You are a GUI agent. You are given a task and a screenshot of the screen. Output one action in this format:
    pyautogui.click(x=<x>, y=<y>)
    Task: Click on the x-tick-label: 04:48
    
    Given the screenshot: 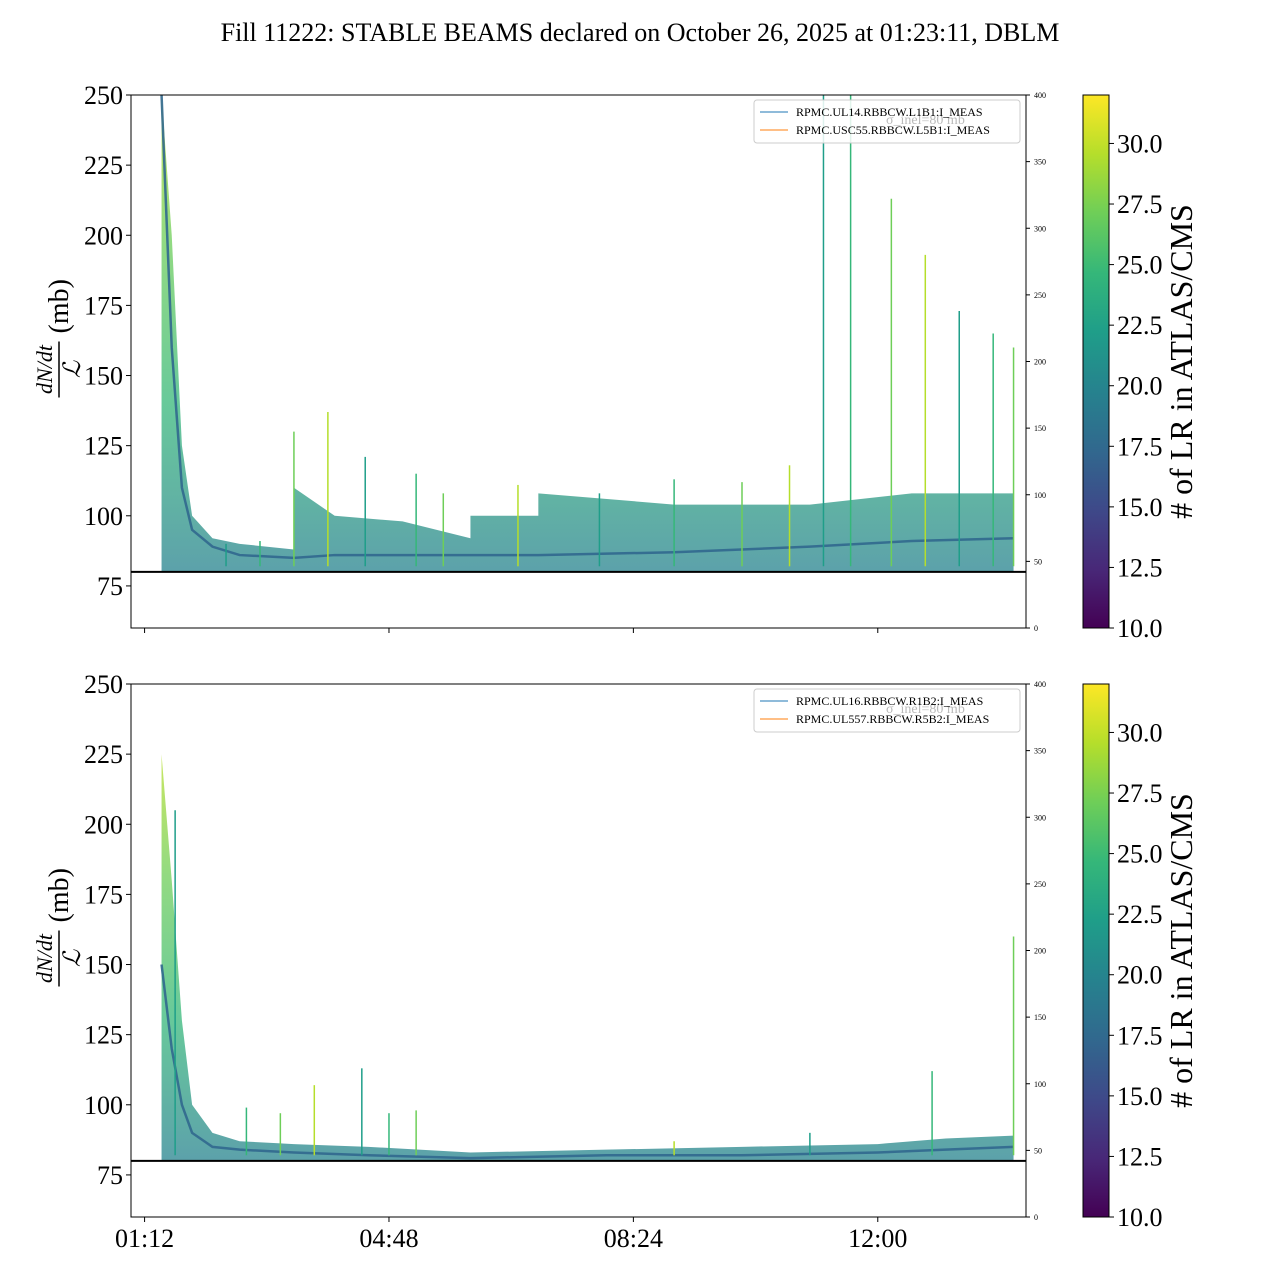 What is the action you would take?
    pyautogui.click(x=388, y=1238)
    